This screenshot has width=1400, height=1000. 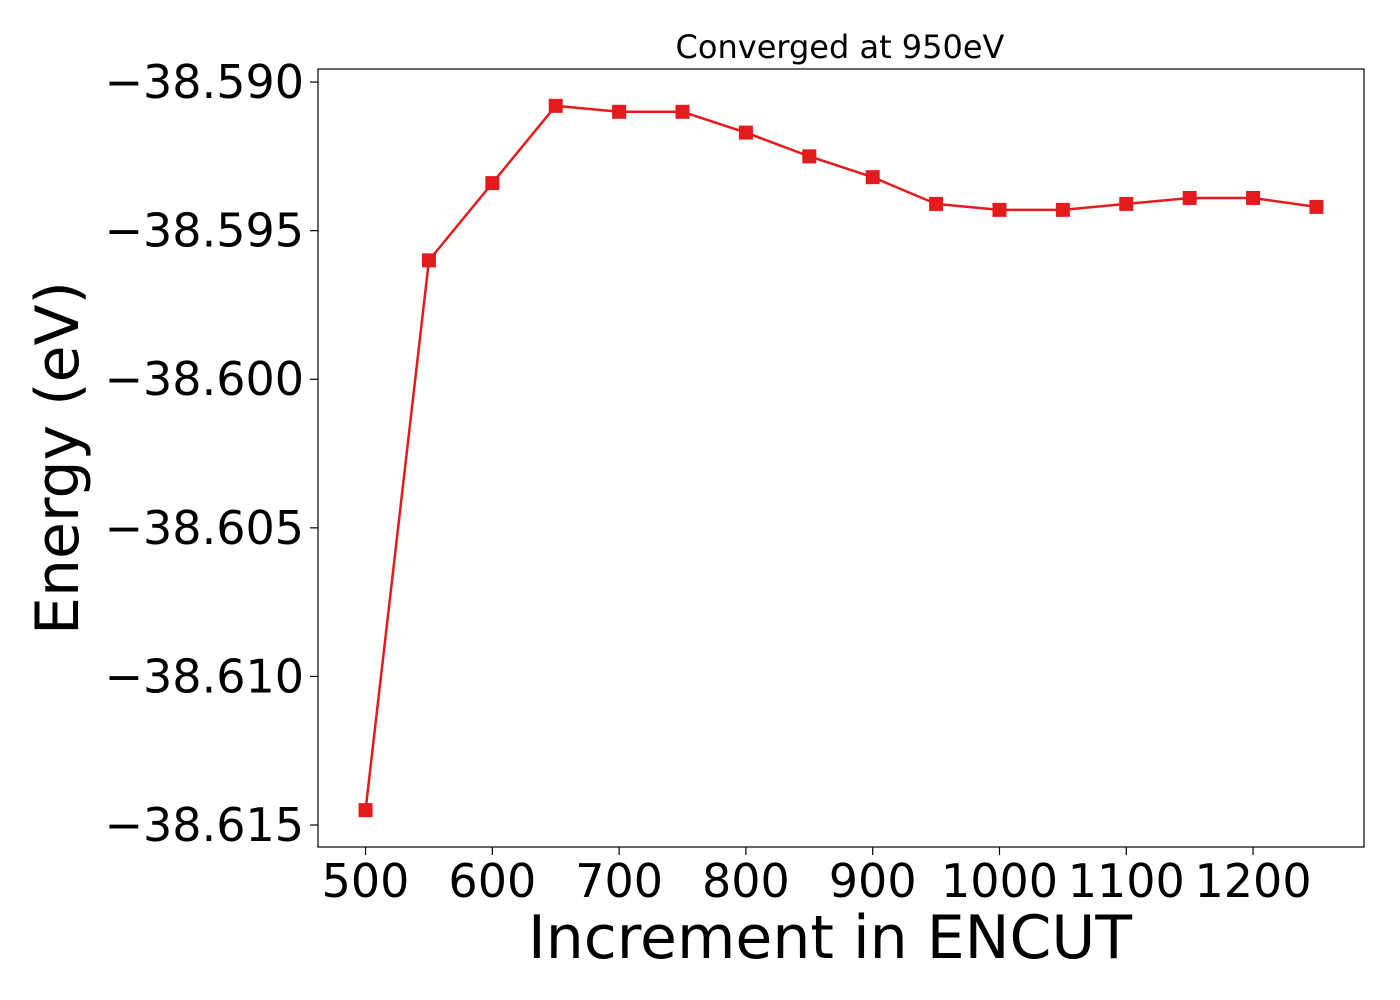 I want to click on x-axis: 500 600 700 800 900 1000 1100 1200, so click(x=817, y=877).